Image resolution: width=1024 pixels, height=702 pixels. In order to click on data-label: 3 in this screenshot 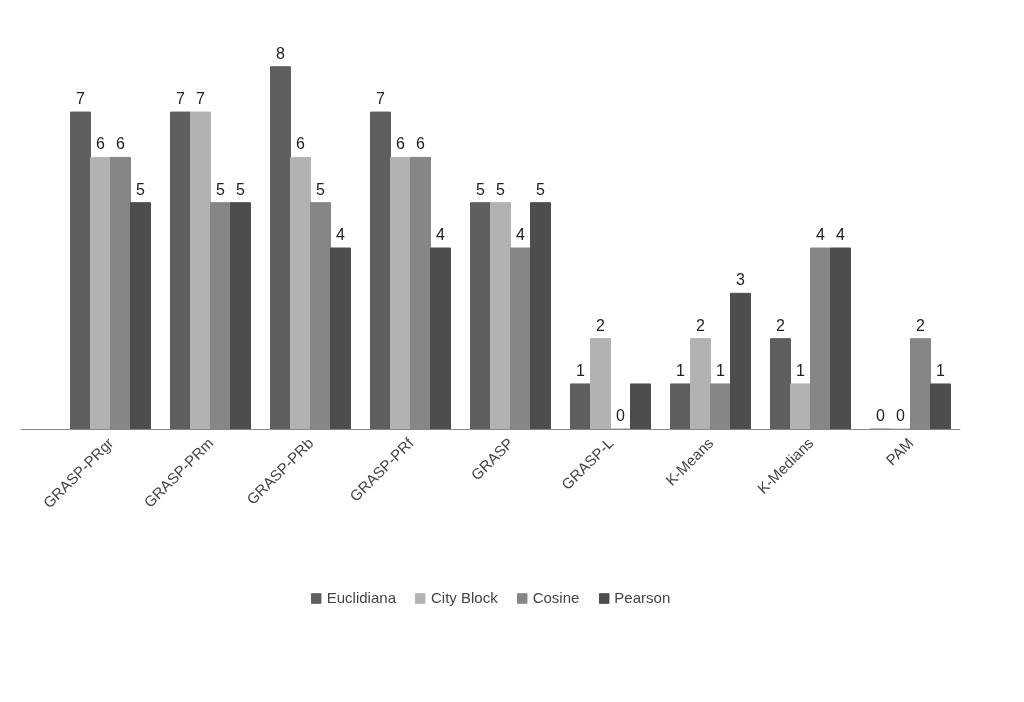, I will do `click(741, 280)`.